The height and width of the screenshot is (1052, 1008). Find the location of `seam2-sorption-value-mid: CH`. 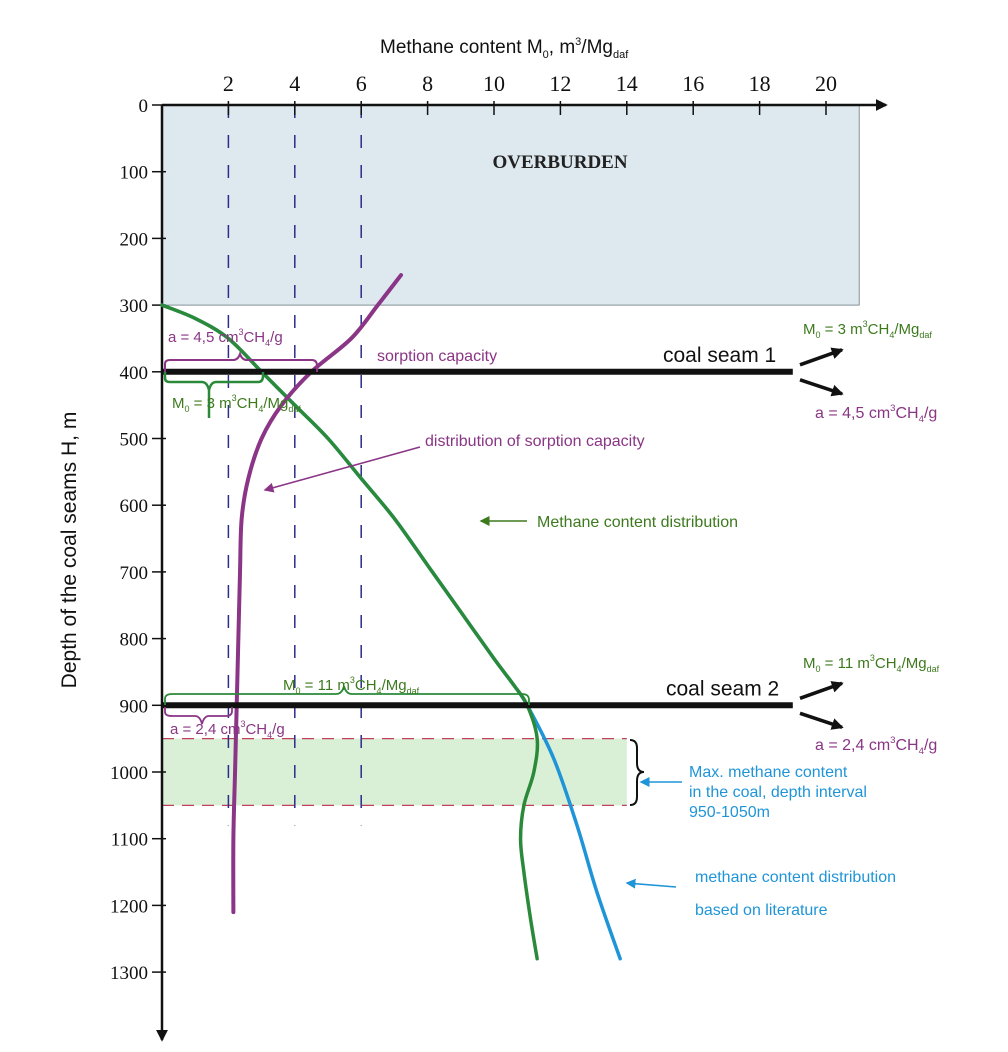

seam2-sorption-value-mid: CH is located at coordinates (256, 729).